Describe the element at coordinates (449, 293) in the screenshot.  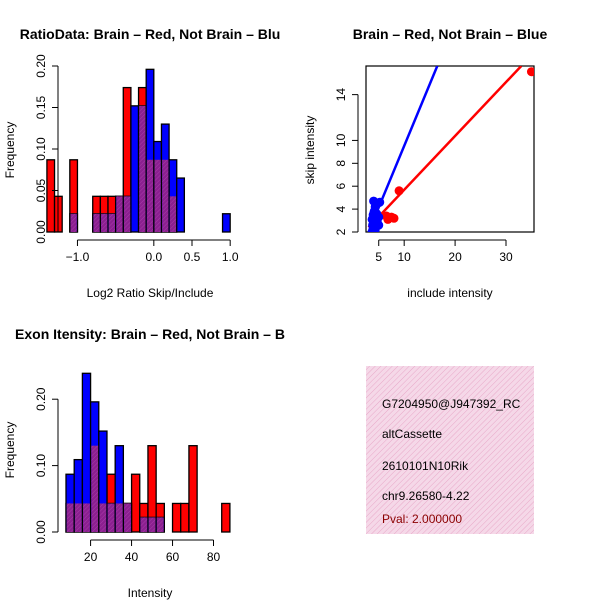
I see `scatter-xlabel: include intensity` at that location.